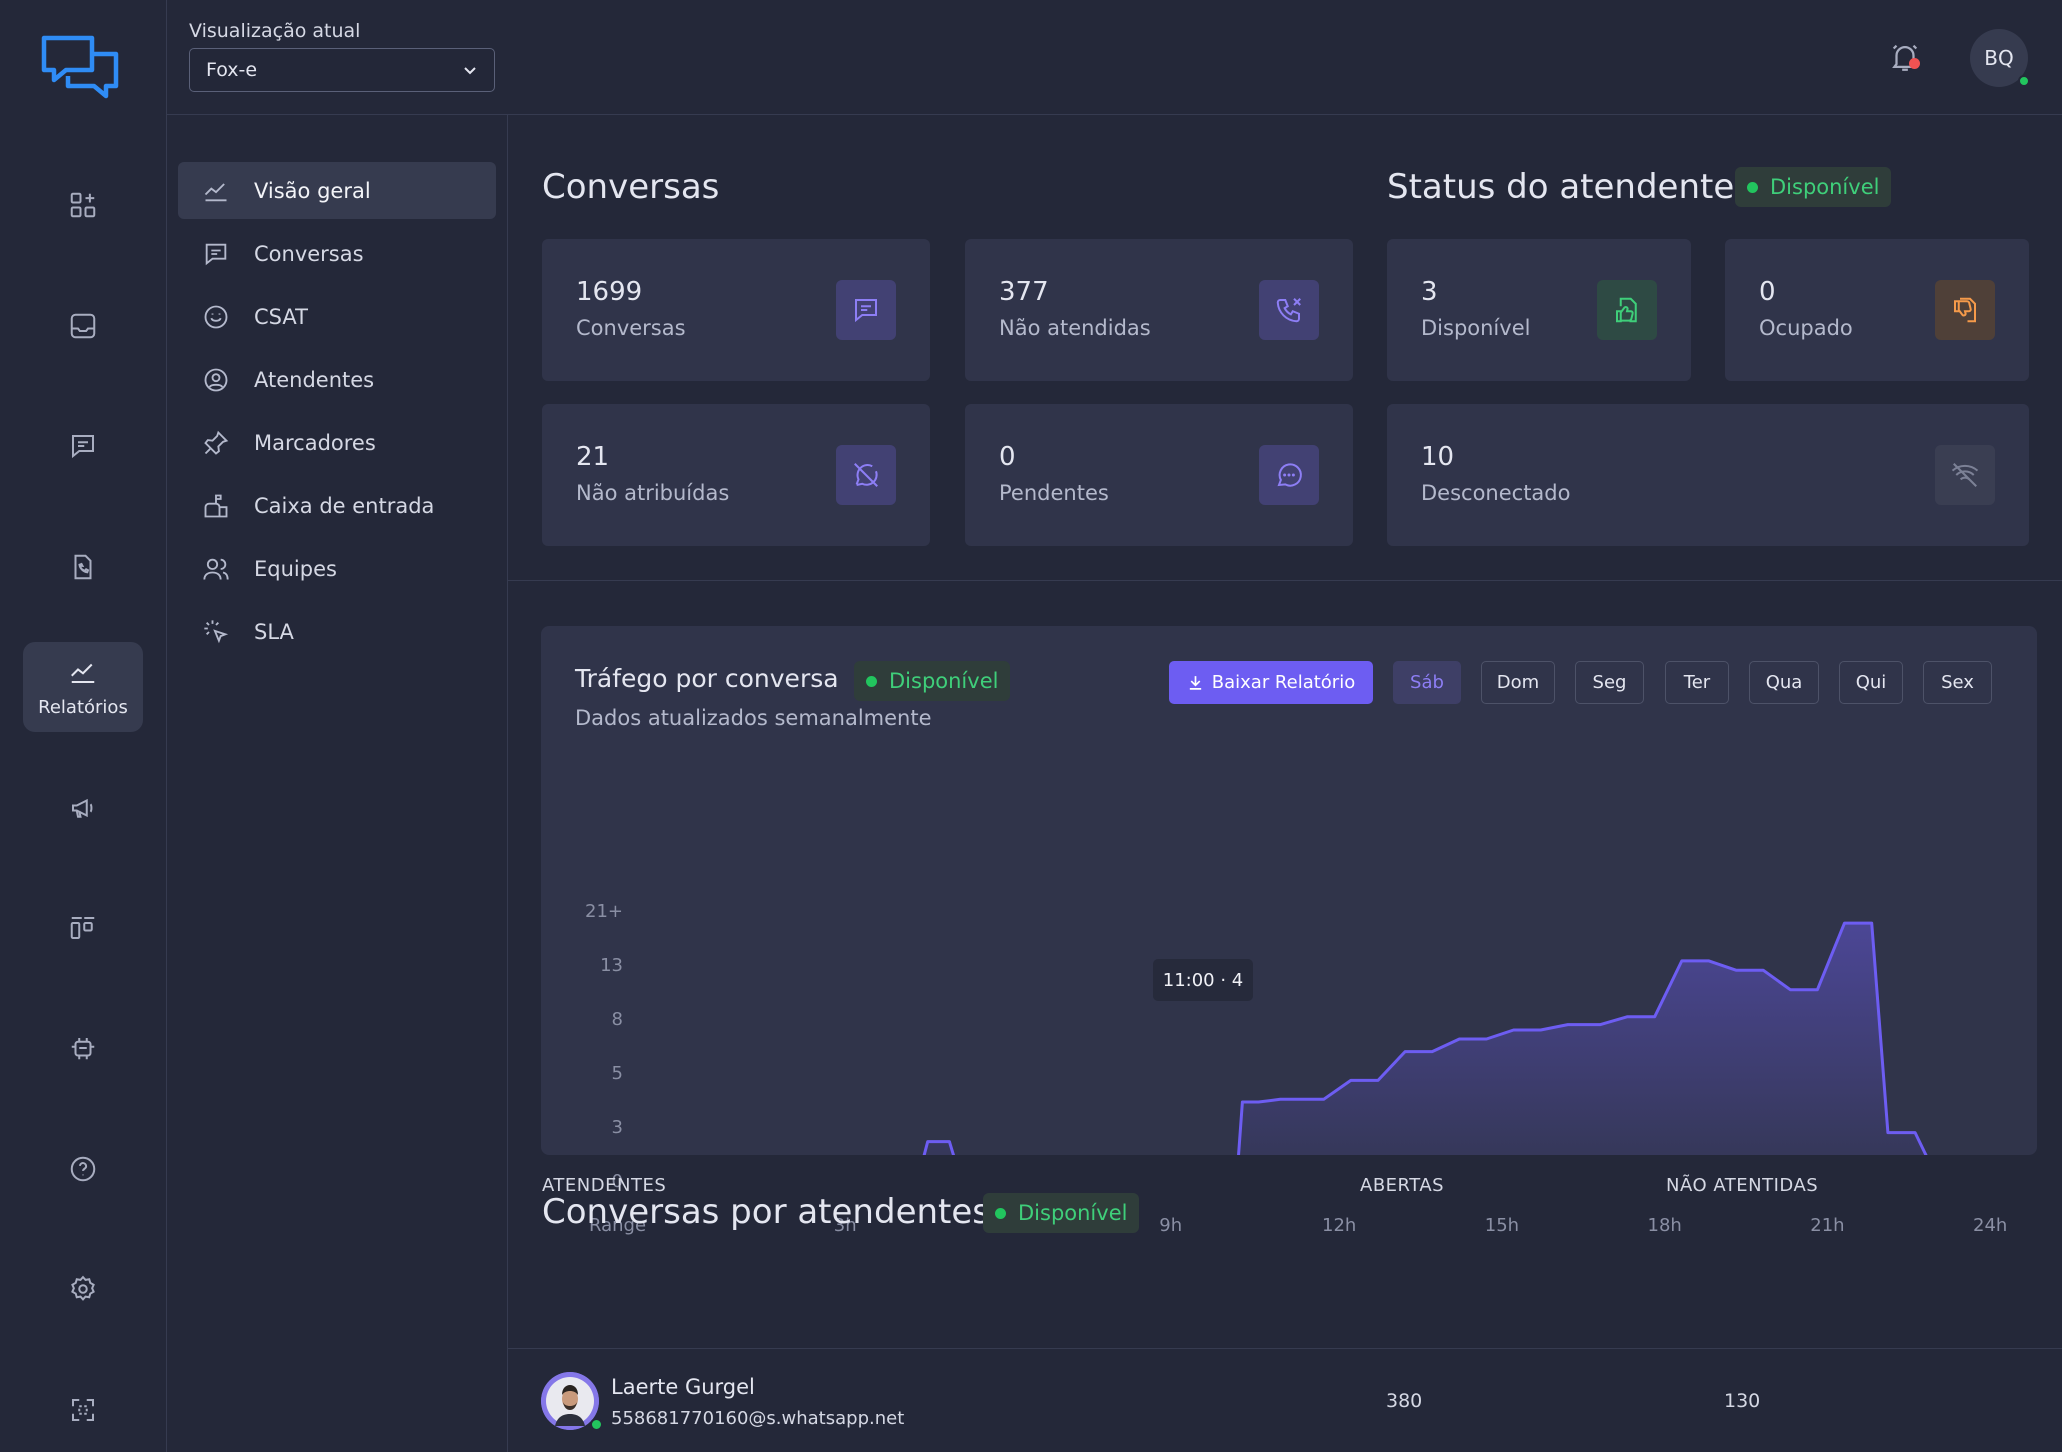 This screenshot has width=2062, height=1452. I want to click on subnav-item-csat: CSAT, so click(337, 316).